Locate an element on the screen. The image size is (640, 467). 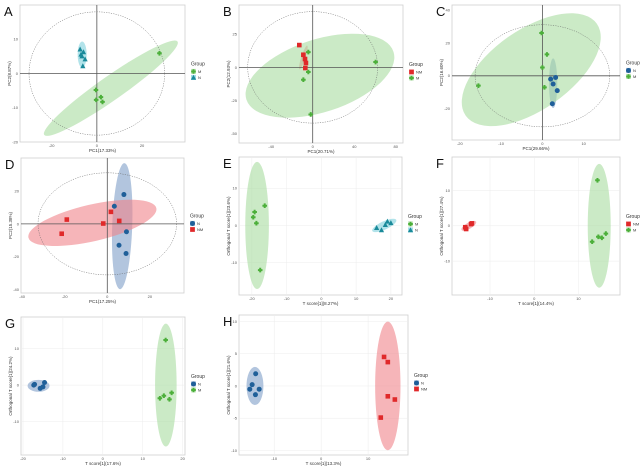
y-tick-label: -50 is located at coordinates (234, 133).